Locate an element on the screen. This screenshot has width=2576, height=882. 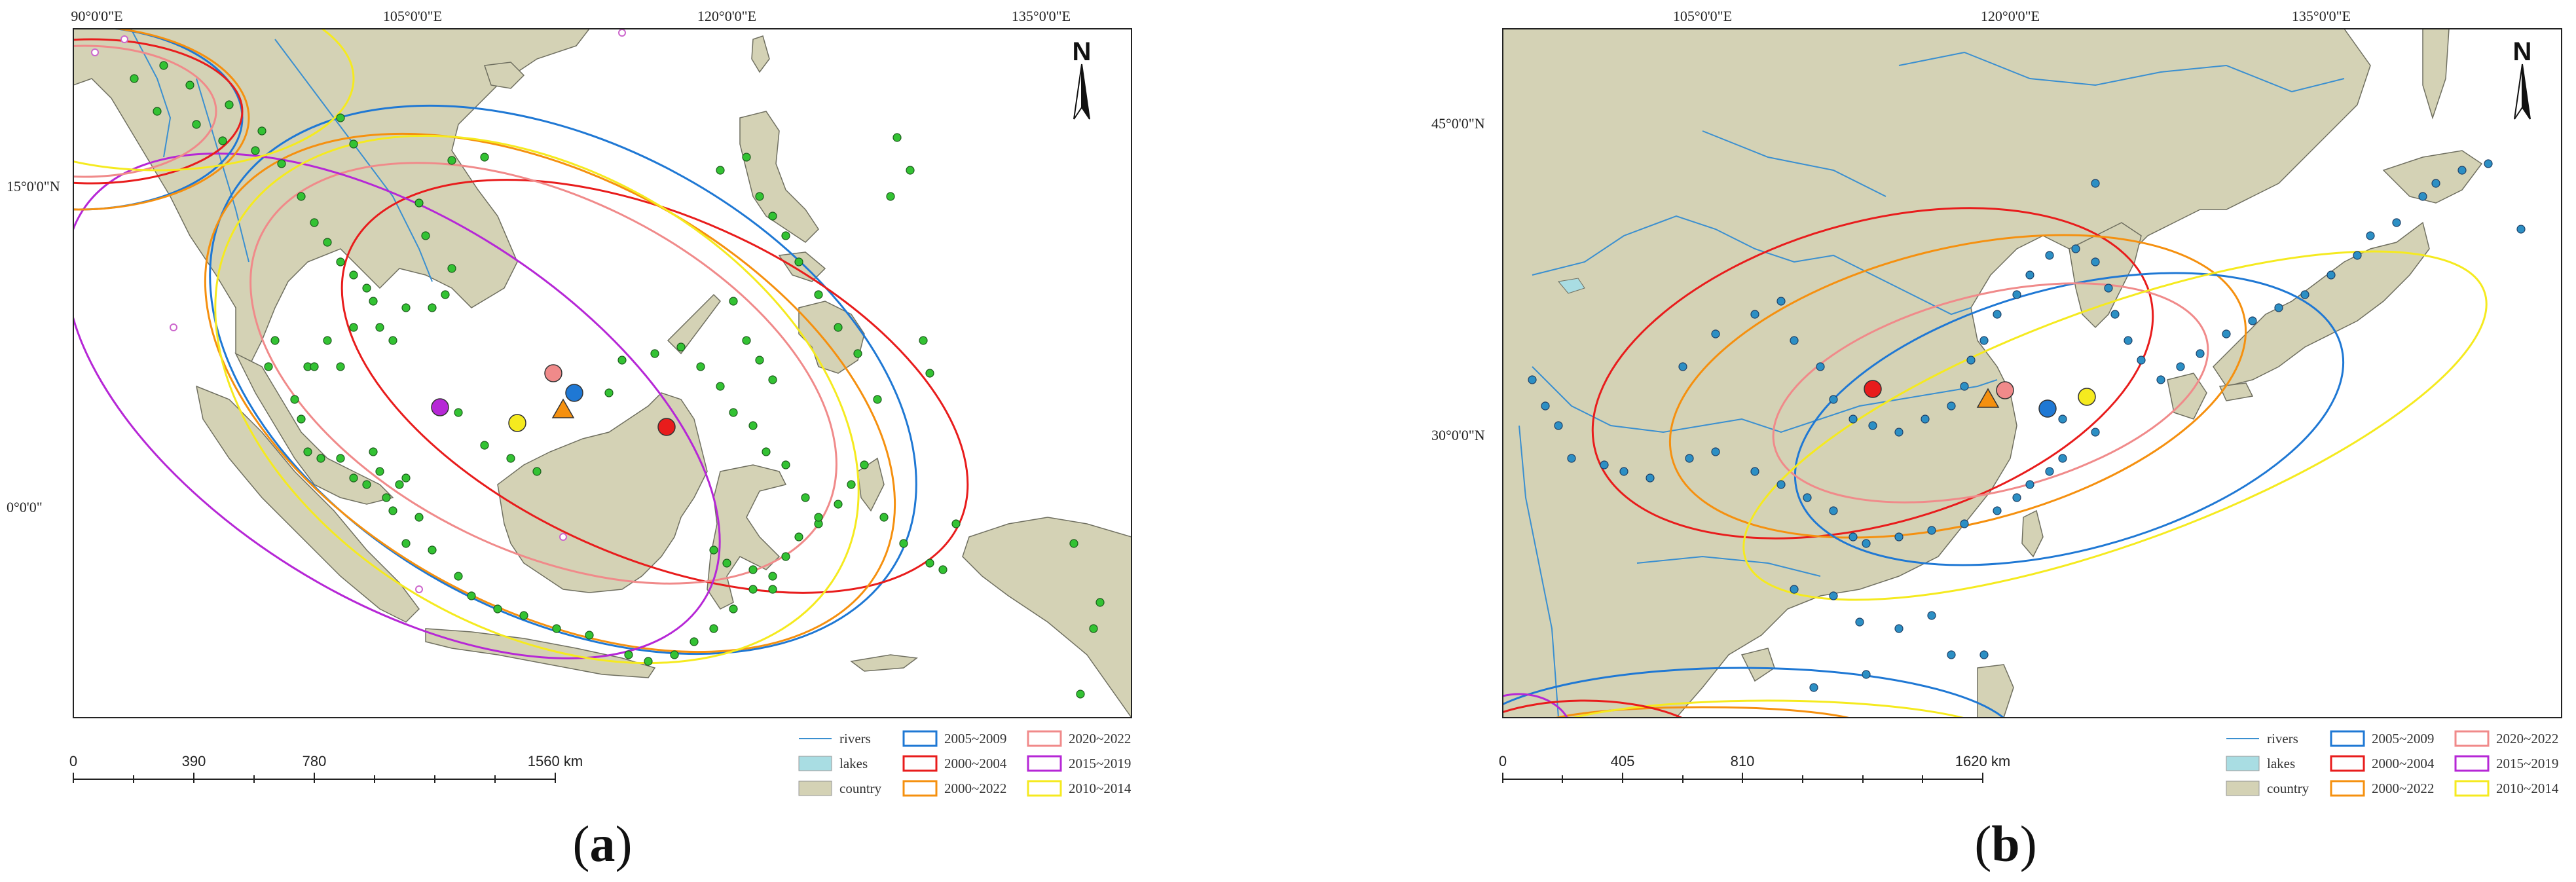
land-borneo is located at coordinates (602, 493).